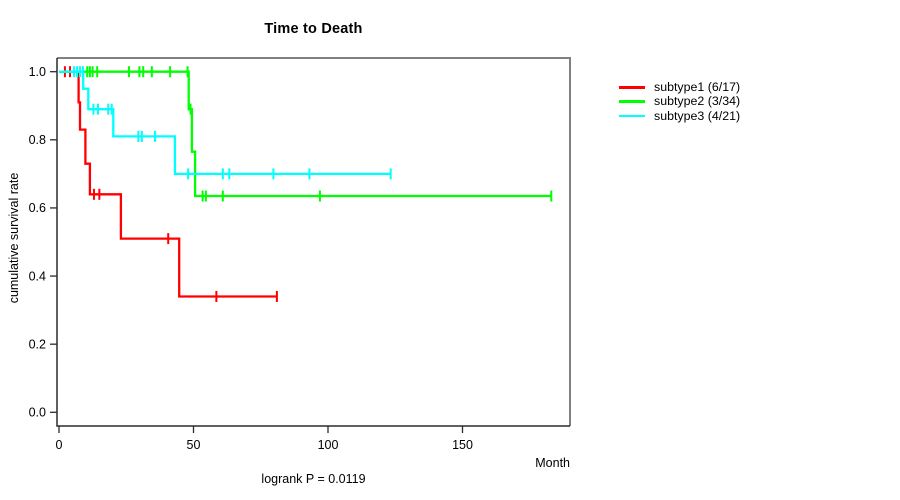  What do you see at coordinates (59, 445) in the screenshot?
I see `x-axis-tick-label: 0` at bounding box center [59, 445].